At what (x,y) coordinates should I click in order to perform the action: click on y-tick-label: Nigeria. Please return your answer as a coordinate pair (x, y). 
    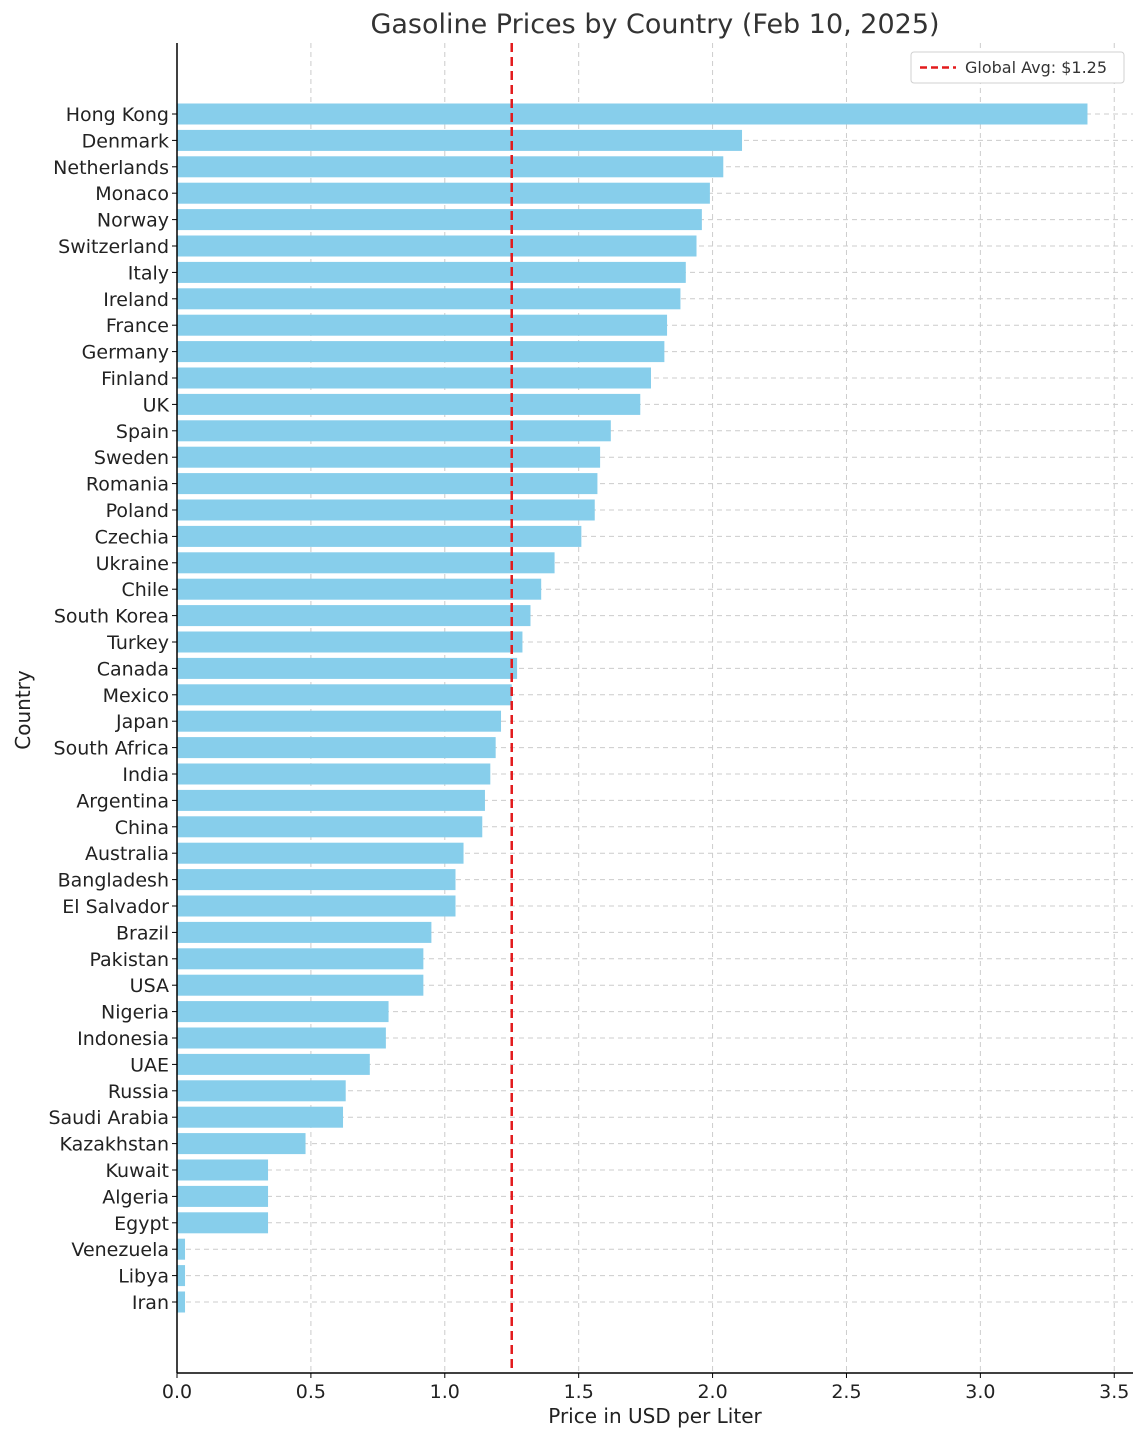
    Looking at the image, I should click on (135, 1013).